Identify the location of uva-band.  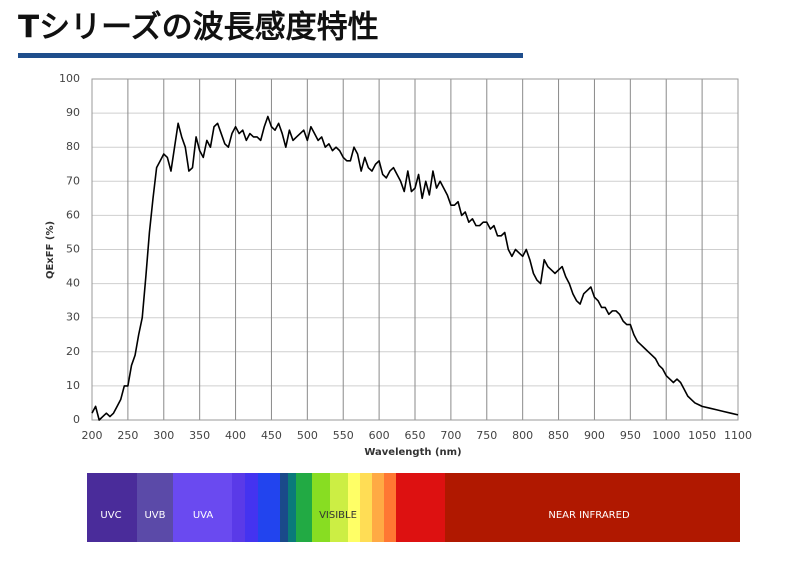
(202, 507).